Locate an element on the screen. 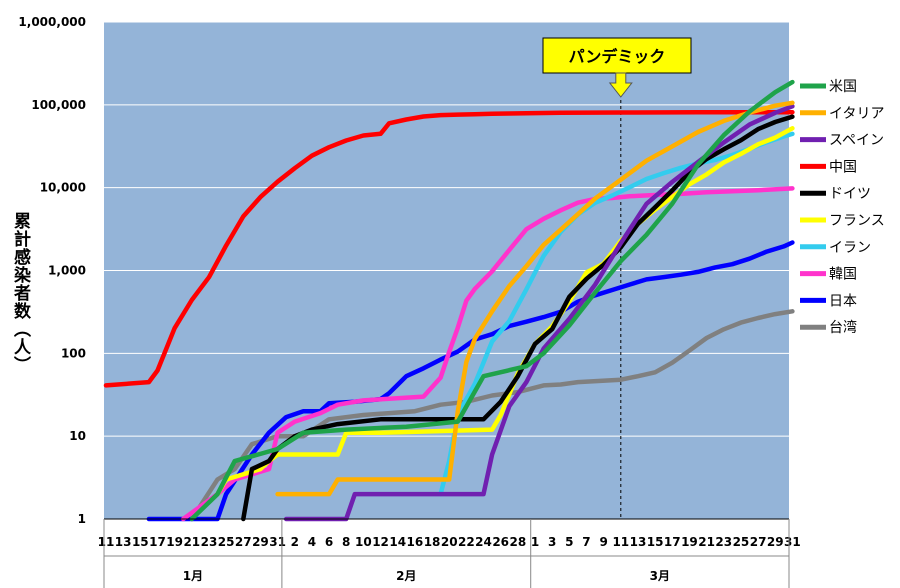 This screenshot has width=900, height=588. month-labels: 1月 2月 3月 is located at coordinates (426, 576).